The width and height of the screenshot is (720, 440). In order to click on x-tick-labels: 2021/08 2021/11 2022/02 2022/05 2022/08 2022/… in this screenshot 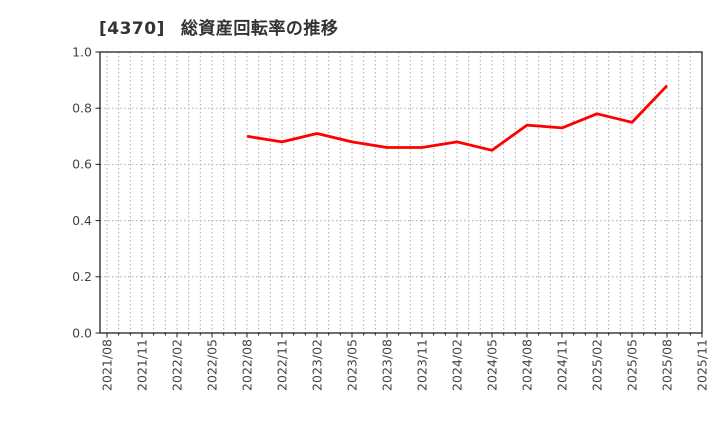, I will do `click(405, 365)`.